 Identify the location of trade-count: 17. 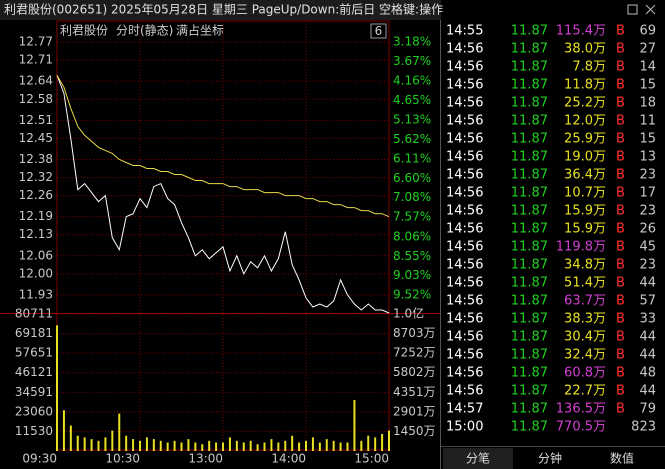
(647, 193).